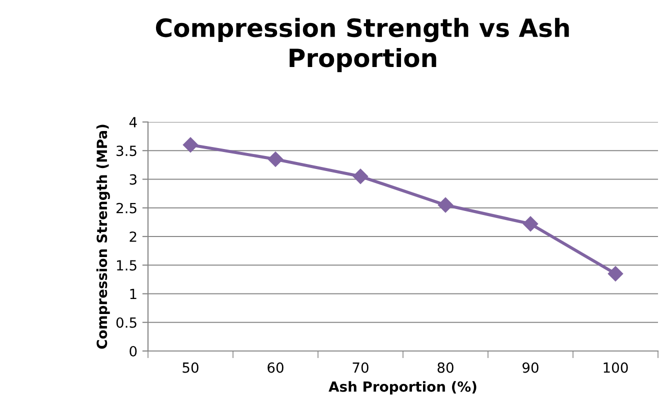 The height and width of the screenshot is (412, 671). Describe the element at coordinates (133, 122) in the screenshot. I see `y-tick-label: 4` at that location.